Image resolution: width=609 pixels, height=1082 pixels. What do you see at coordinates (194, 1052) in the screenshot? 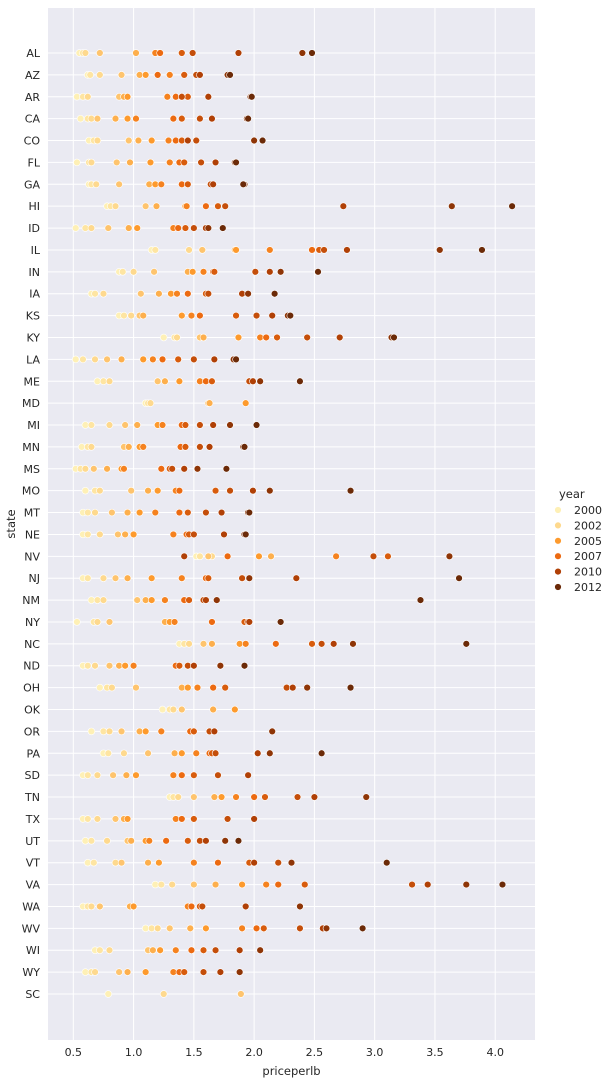
I see `x-tick-label: 1.5` at bounding box center [194, 1052].